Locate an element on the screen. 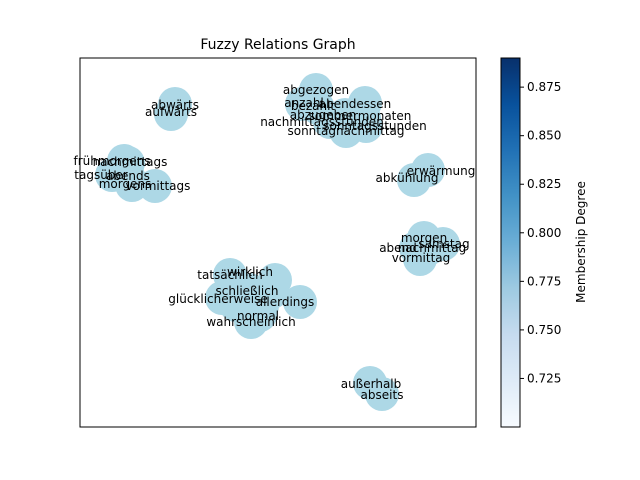 The height and width of the screenshot is (480, 640). cluster-c2 is located at coordinates (334, 110).